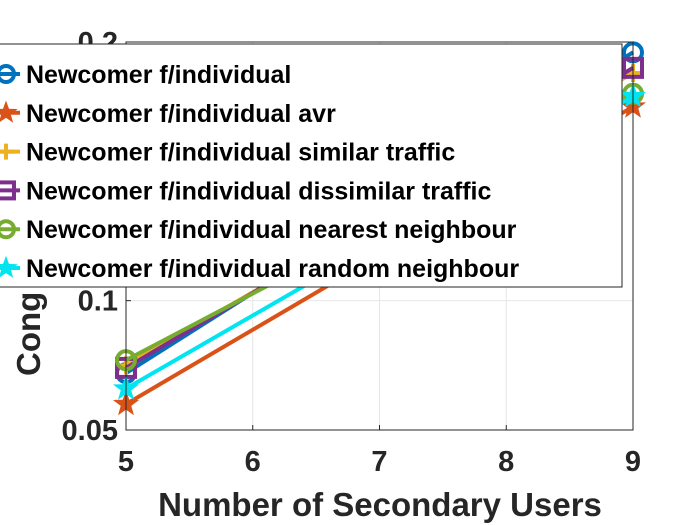 The image size is (700, 525). What do you see at coordinates (633, 462) in the screenshot?
I see `x-tick-label-4: 9` at bounding box center [633, 462].